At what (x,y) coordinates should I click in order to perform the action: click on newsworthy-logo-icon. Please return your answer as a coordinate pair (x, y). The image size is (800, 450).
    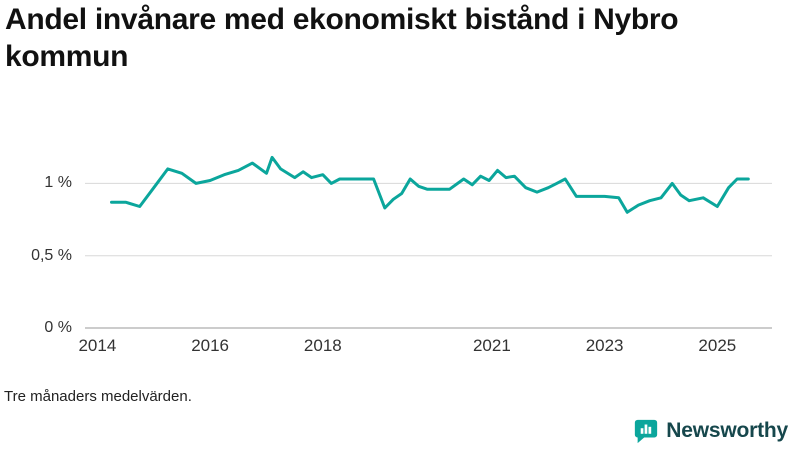
    Looking at the image, I should click on (646, 431).